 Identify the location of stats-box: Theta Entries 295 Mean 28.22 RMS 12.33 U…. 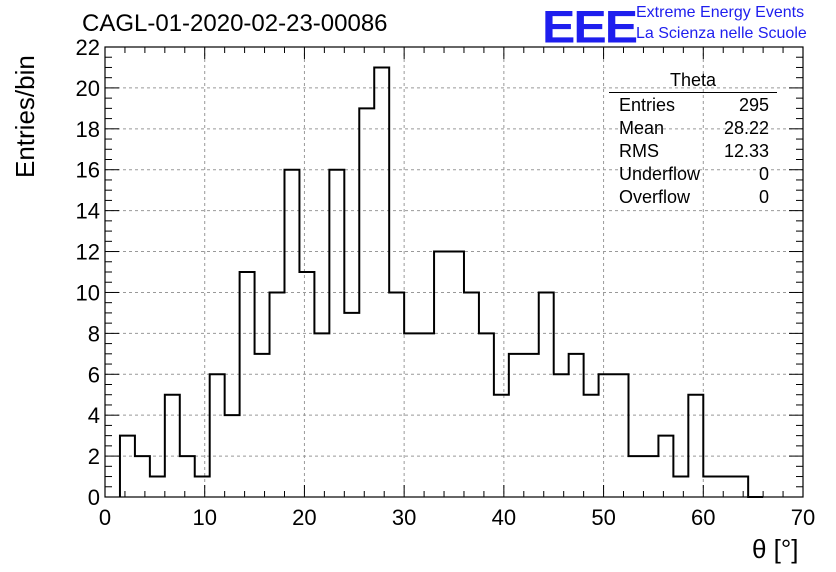
(693, 140).